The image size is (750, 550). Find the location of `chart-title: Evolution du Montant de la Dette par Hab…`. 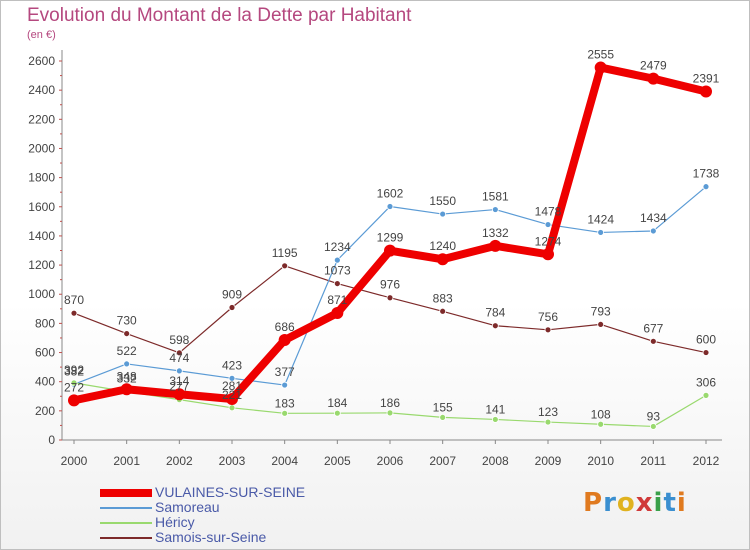

chart-title: Evolution du Montant de la Dette par Hab… is located at coordinates (219, 15).